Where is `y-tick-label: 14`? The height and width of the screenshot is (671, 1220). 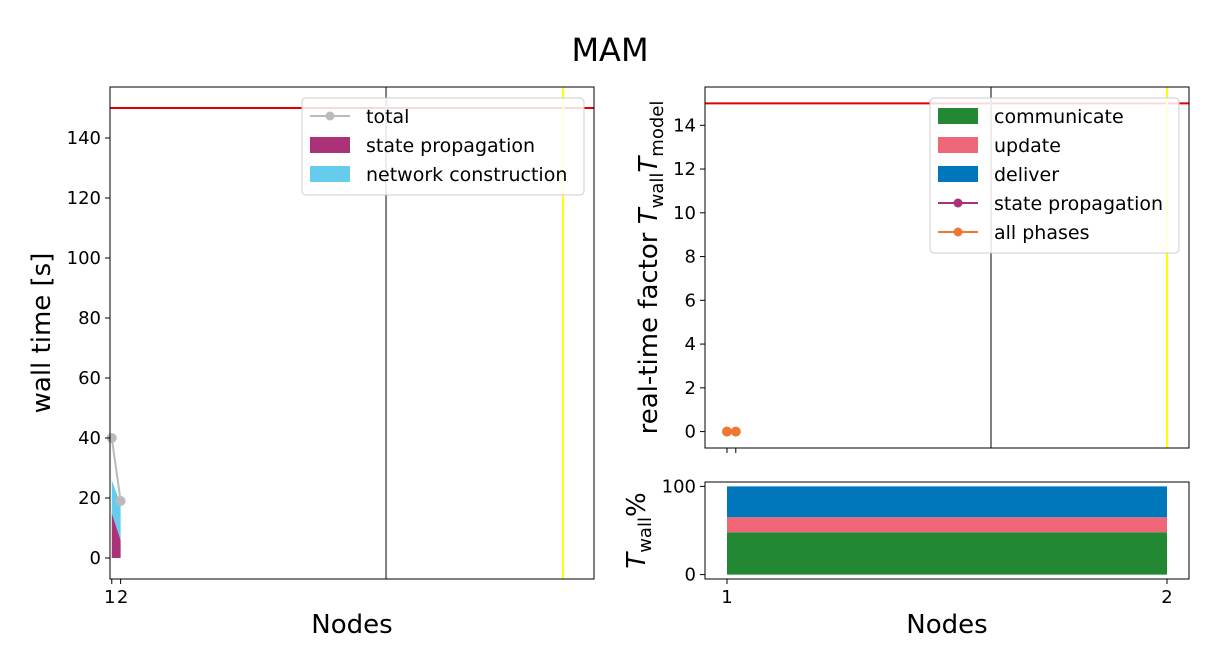 y-tick-label: 14 is located at coordinates (684, 125).